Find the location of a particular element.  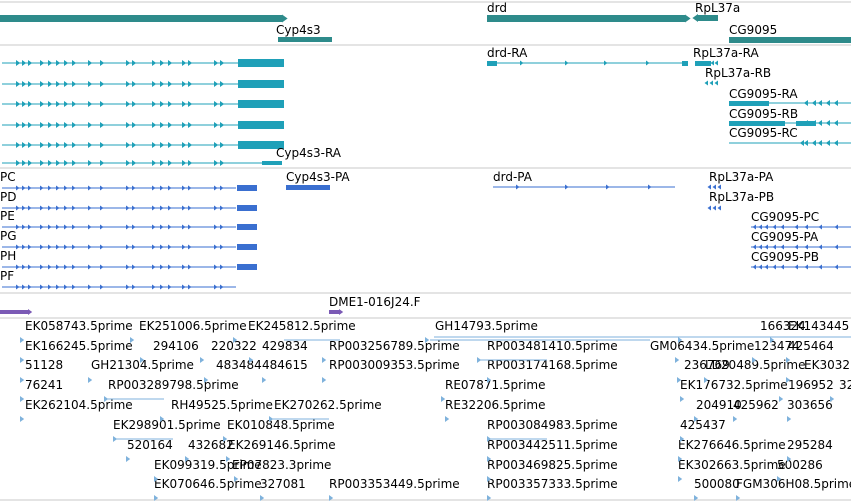

est-label: RP003442511.5prime is located at coordinates (552, 445).